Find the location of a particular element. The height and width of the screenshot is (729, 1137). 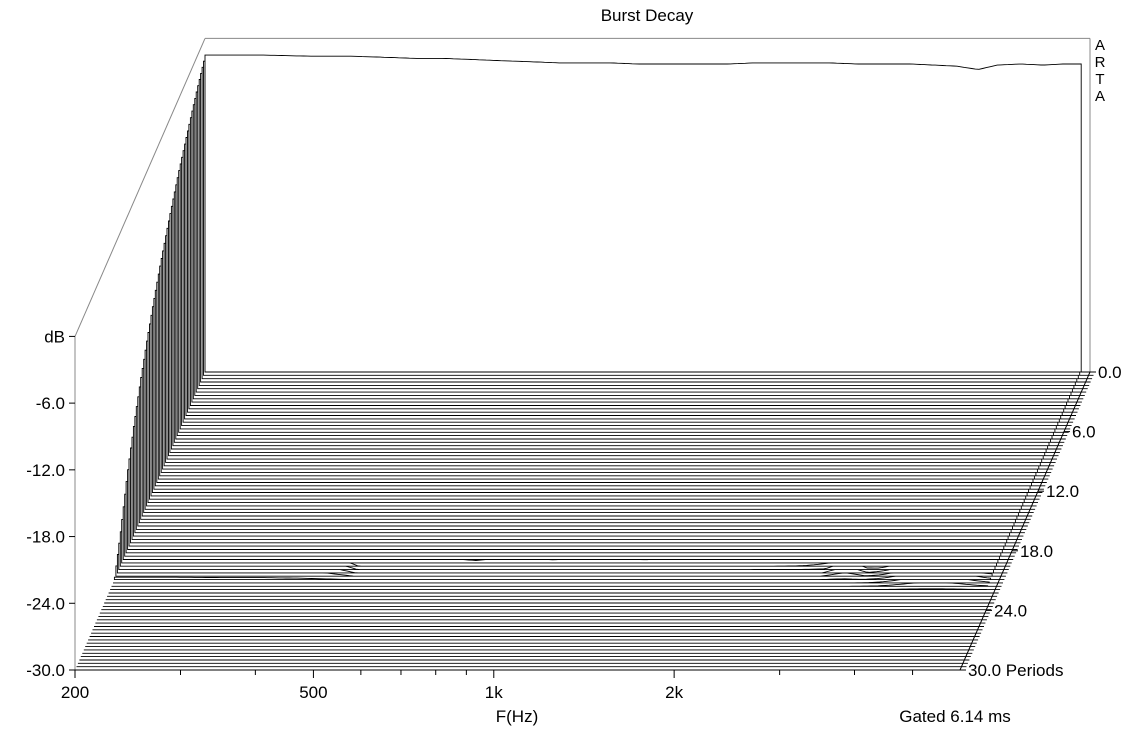

y-tick-label: dB is located at coordinates (54, 336).